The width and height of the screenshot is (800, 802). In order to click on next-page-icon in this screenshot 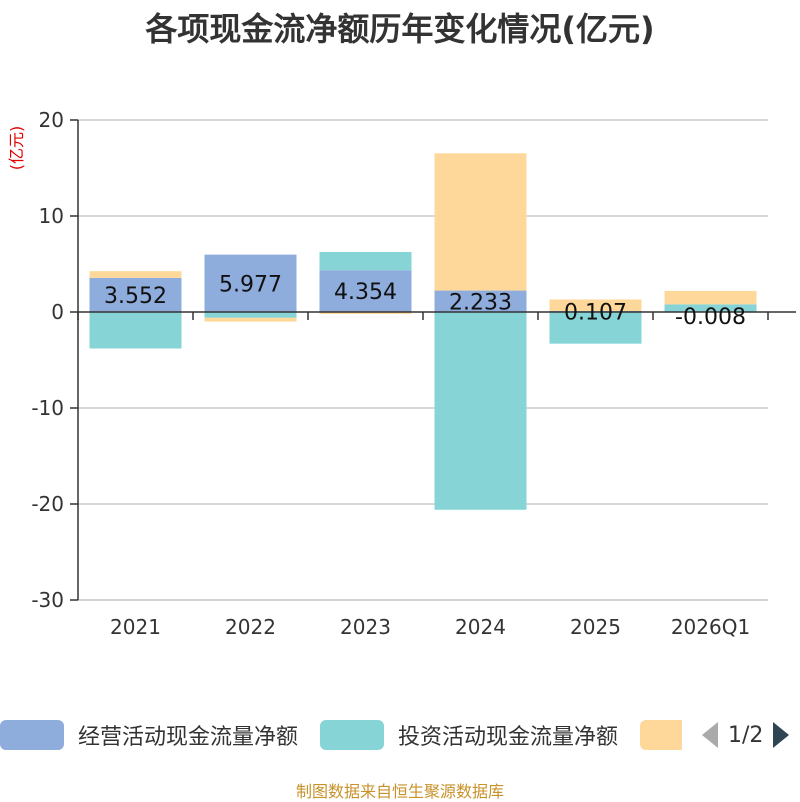, I will do `click(781, 735)`.